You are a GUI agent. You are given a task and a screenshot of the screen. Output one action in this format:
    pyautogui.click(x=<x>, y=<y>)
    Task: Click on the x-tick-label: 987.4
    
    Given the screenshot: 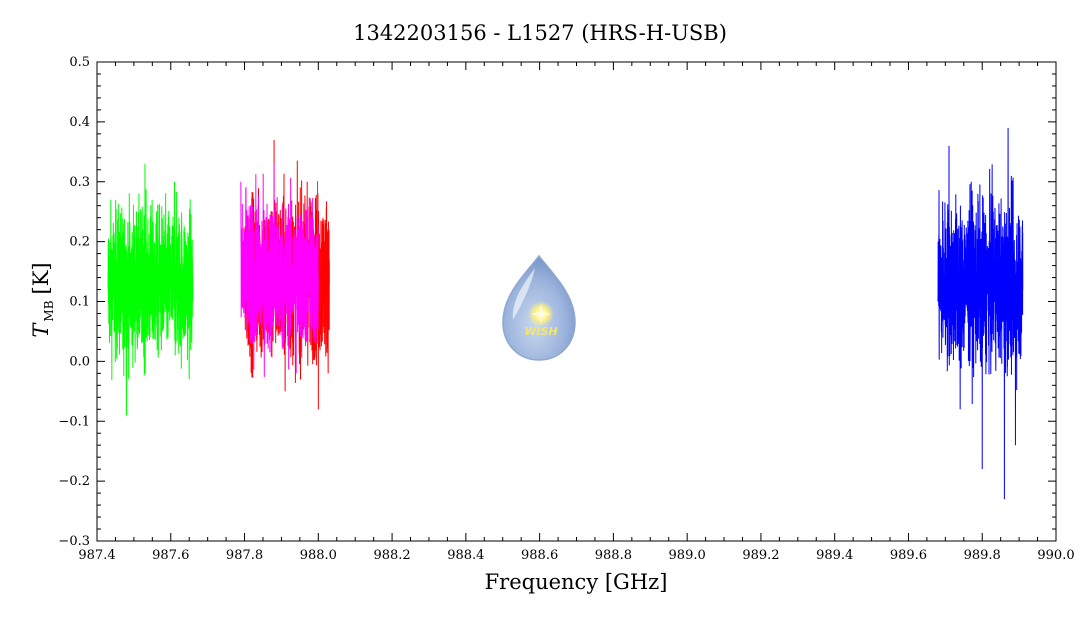 What is the action you would take?
    pyautogui.click(x=96, y=555)
    